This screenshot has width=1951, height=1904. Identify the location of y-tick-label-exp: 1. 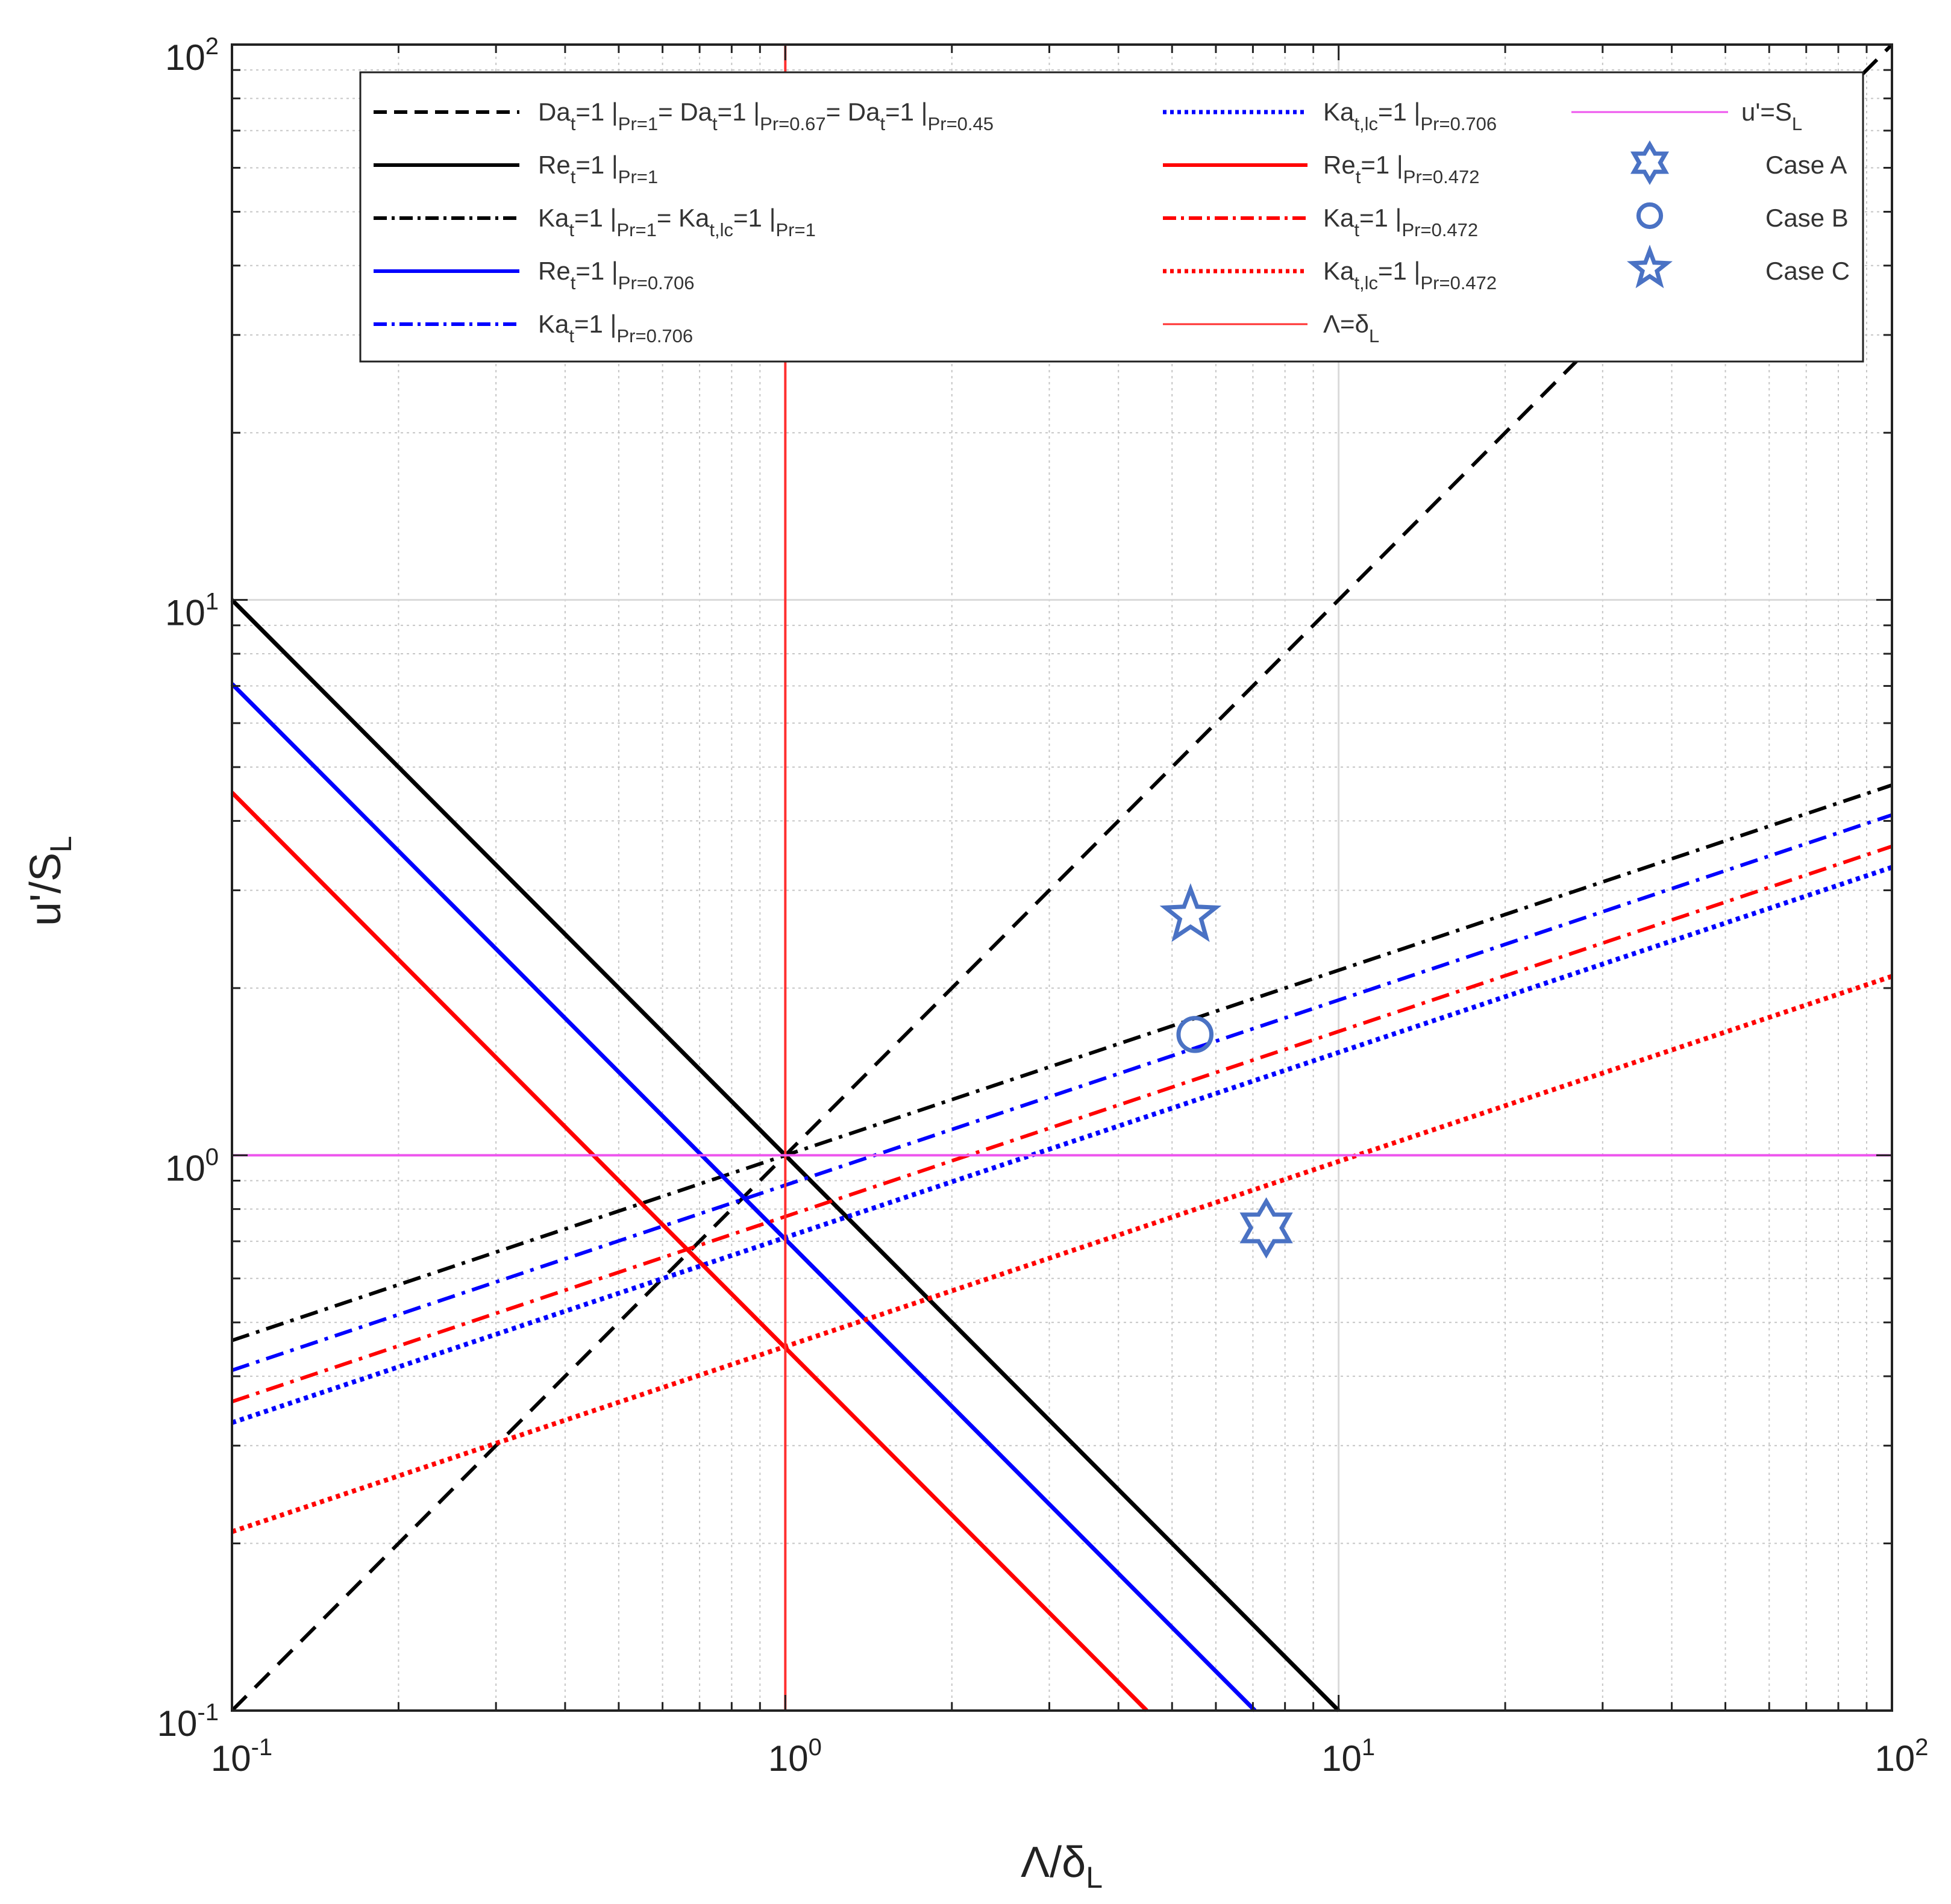
(212, 602).